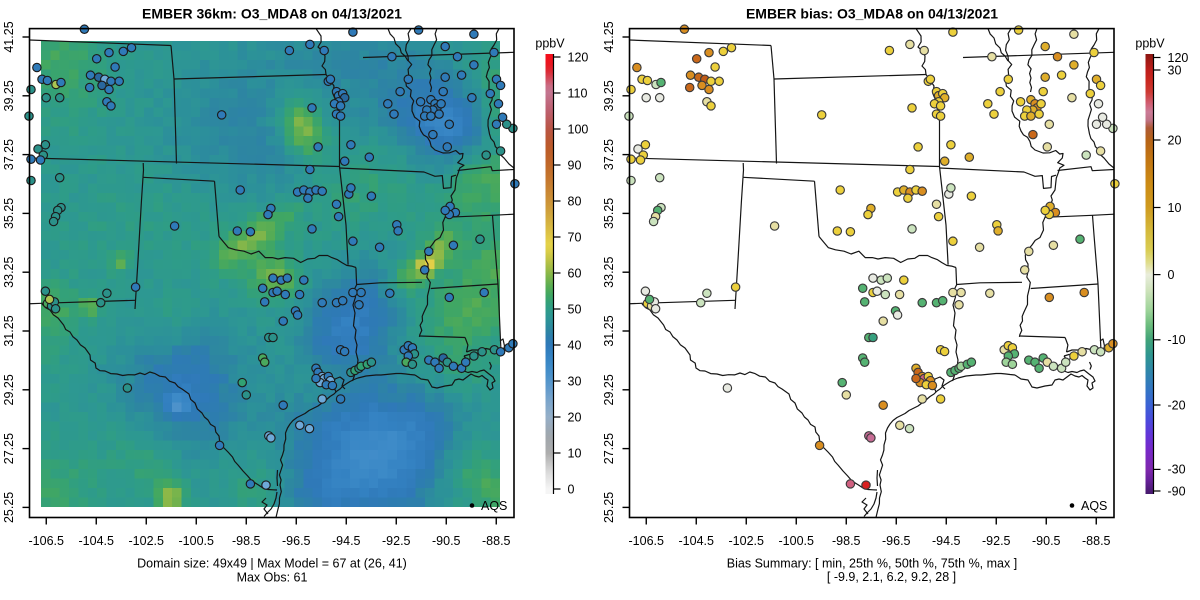  What do you see at coordinates (575, 273) in the screenshot?
I see `svg-text: 60` at bounding box center [575, 273].